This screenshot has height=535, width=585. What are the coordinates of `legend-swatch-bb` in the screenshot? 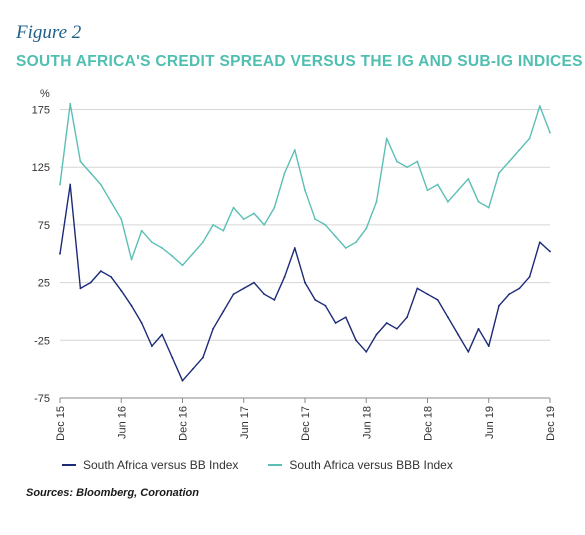 It's located at (69, 465).